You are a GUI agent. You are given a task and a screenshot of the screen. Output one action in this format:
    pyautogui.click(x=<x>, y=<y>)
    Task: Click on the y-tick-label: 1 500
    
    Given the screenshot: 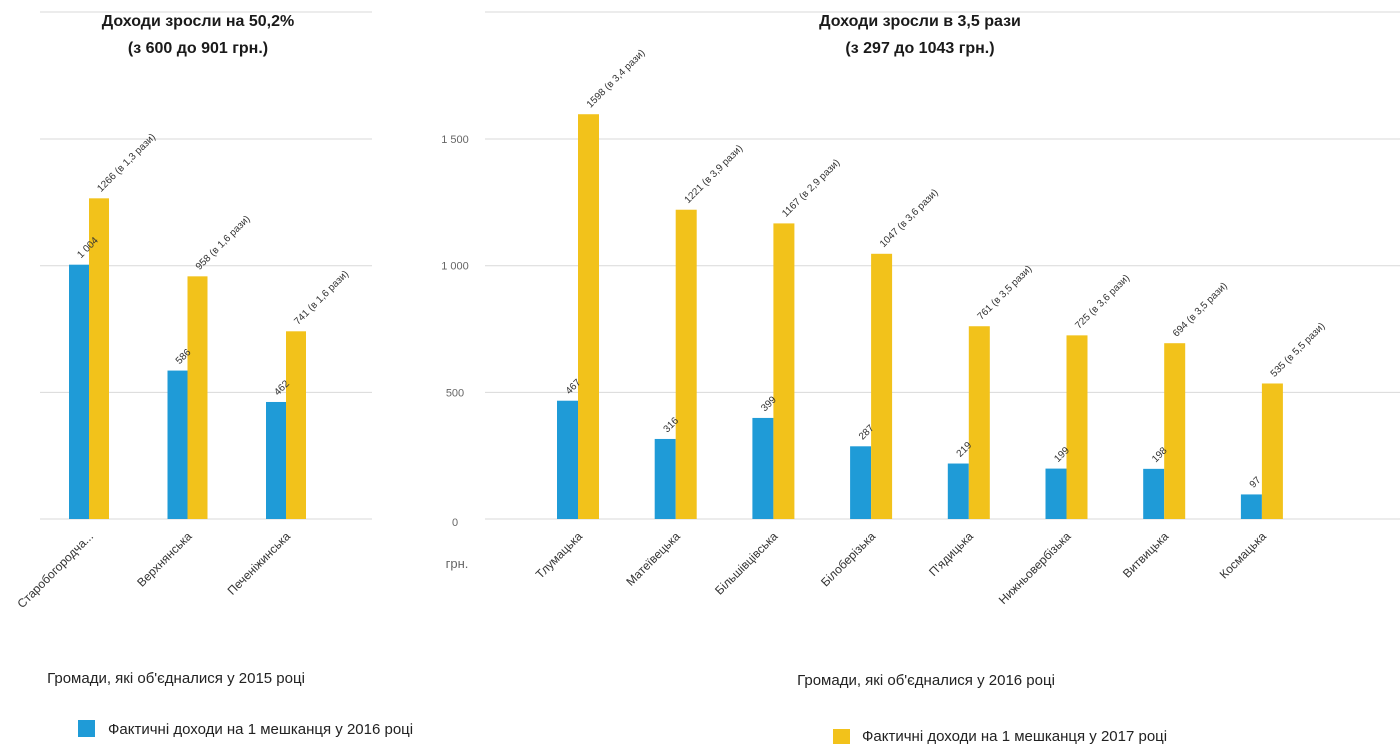 What is the action you would take?
    pyautogui.click(x=455, y=140)
    